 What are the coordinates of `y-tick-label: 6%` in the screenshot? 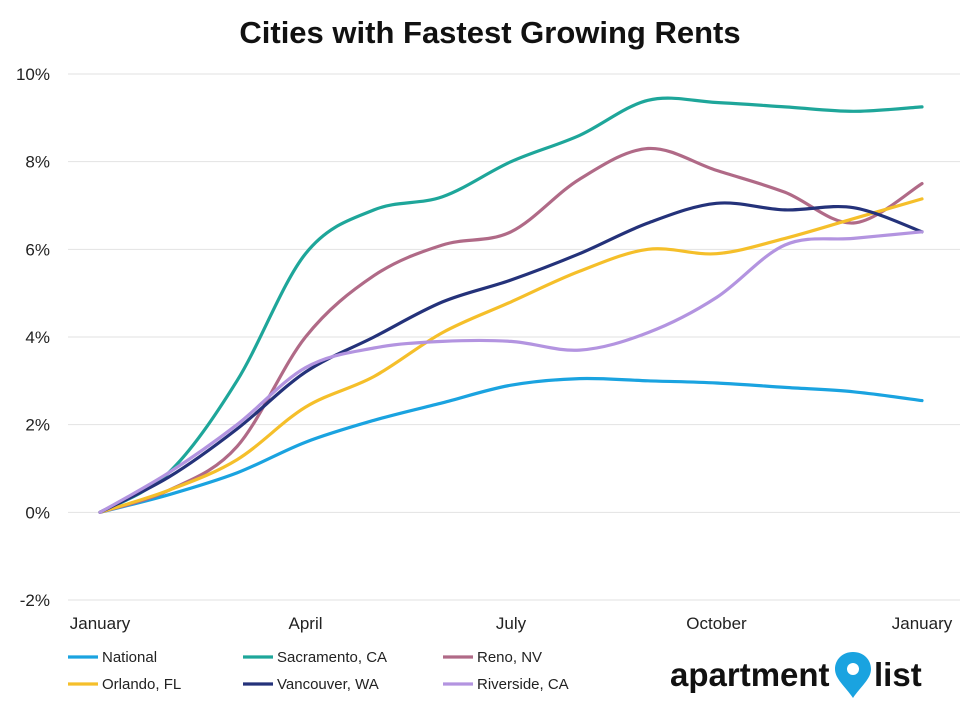 It's located at (37, 249).